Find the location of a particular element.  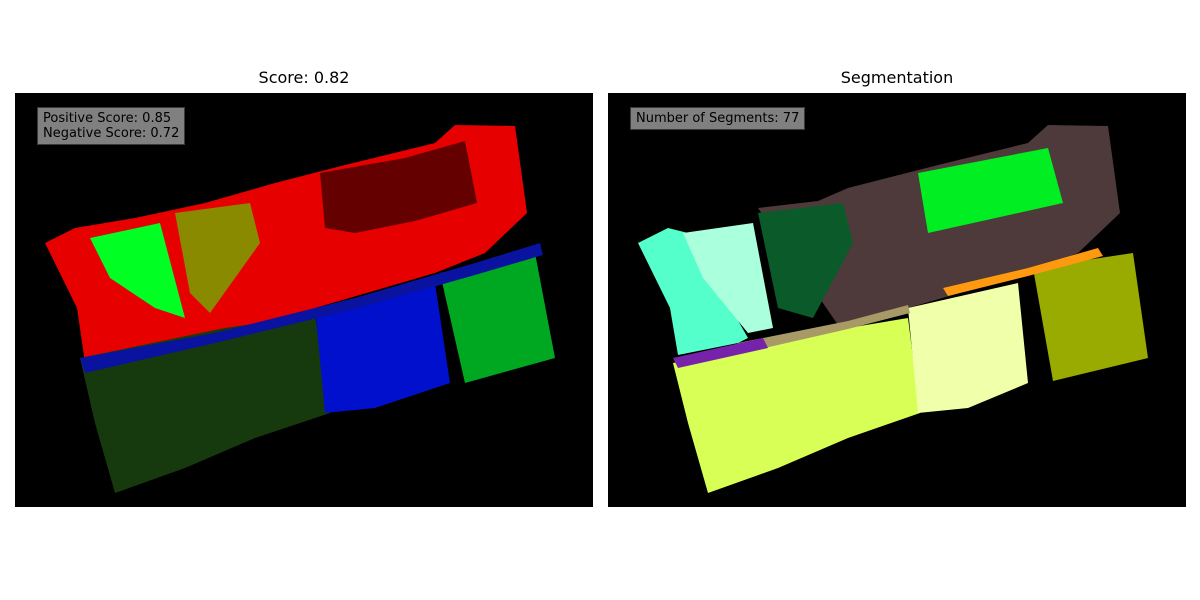

tan-band-segment is located at coordinates (824, 329).